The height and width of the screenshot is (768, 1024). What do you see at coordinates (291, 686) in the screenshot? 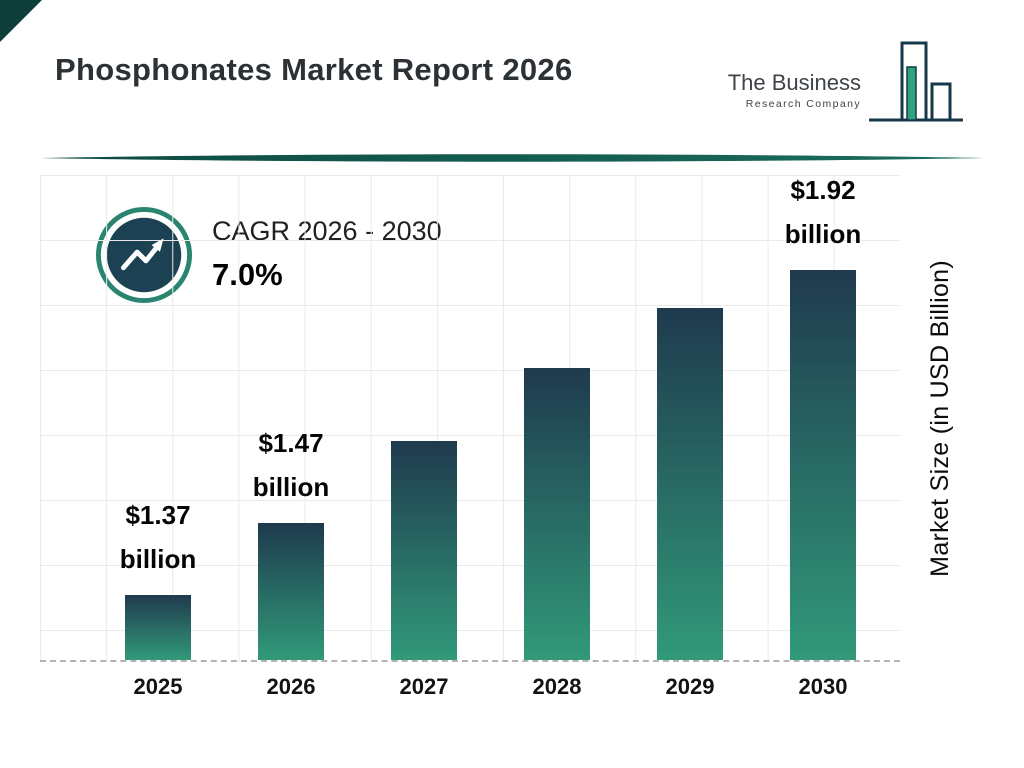
I see `x-tick-2026: 2026` at bounding box center [291, 686].